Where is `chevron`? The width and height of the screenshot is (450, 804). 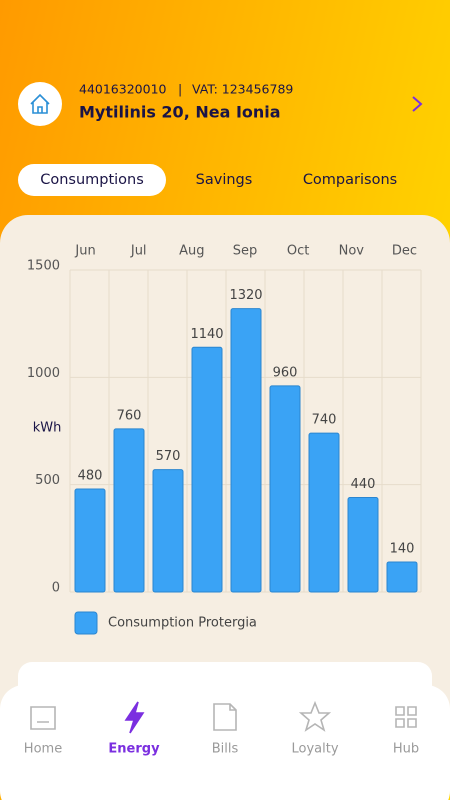
chevron is located at coordinates (417, 104).